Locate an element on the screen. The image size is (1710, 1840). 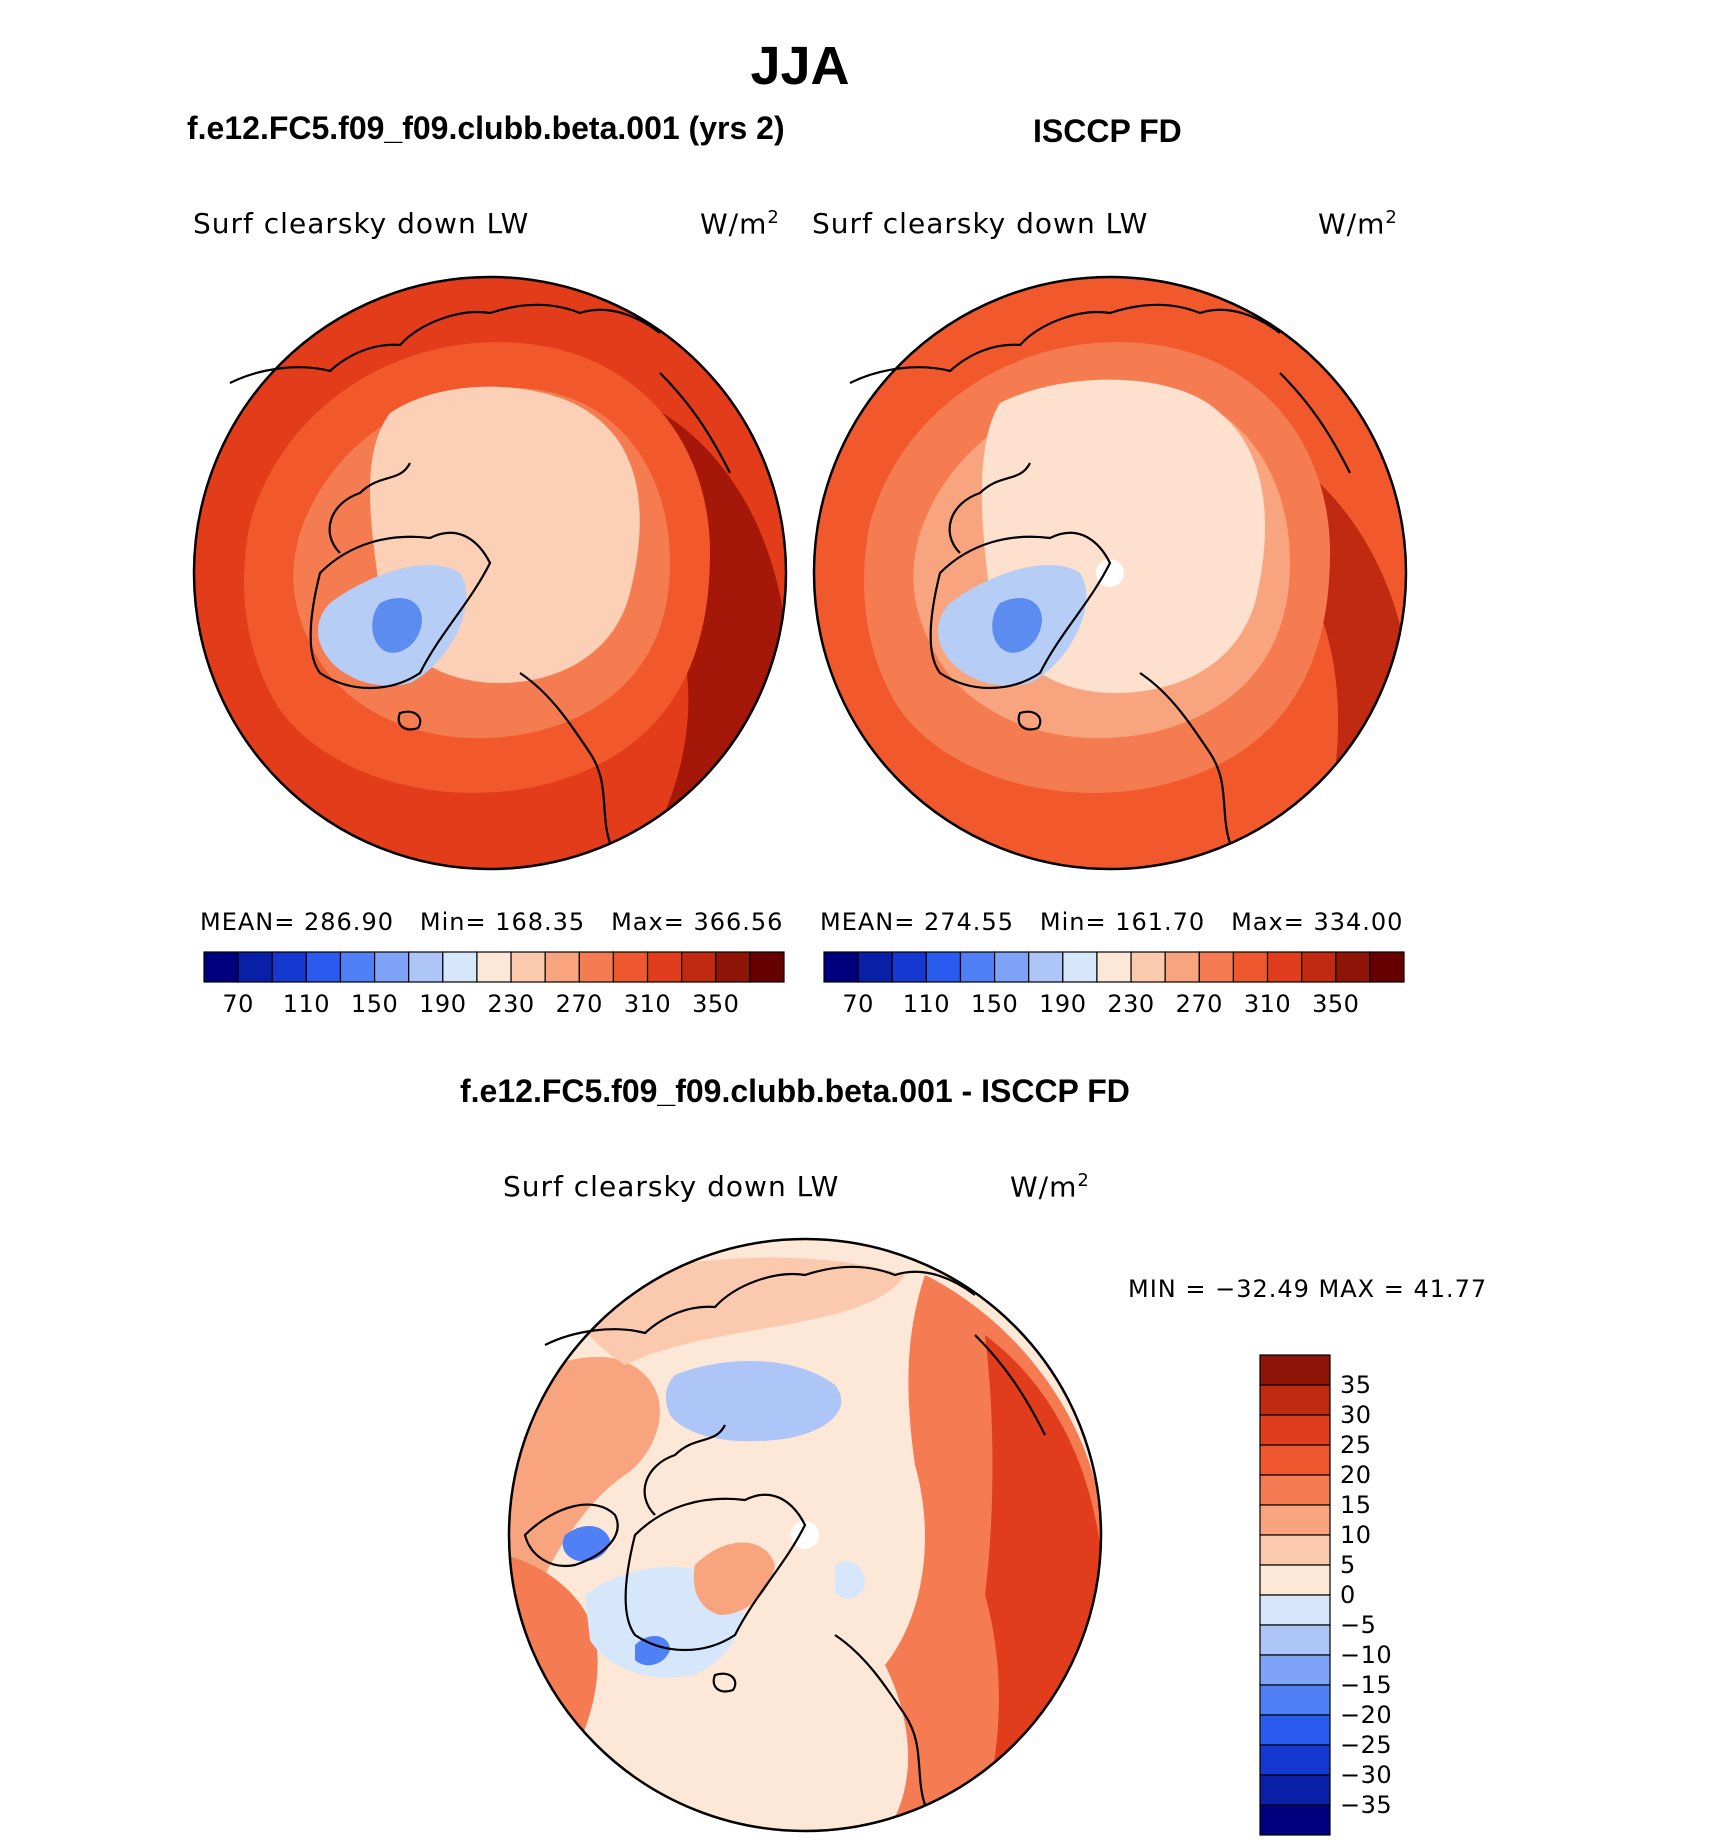
diff-field-pos2-greenland is located at coordinates (734, 1578).